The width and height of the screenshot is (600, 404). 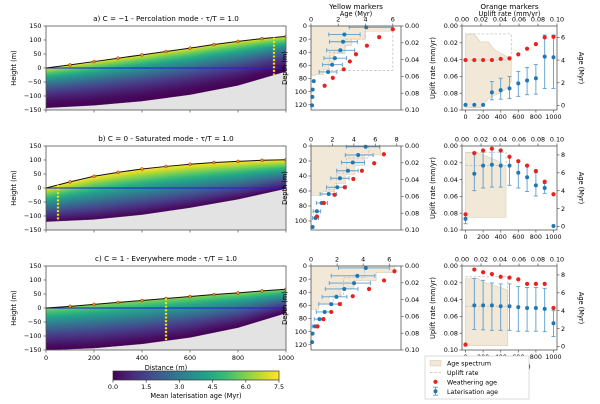 What do you see at coordinates (285, 188) in the screenshot?
I see `yellow-ylabel: Depth (m)` at bounding box center [285, 188].